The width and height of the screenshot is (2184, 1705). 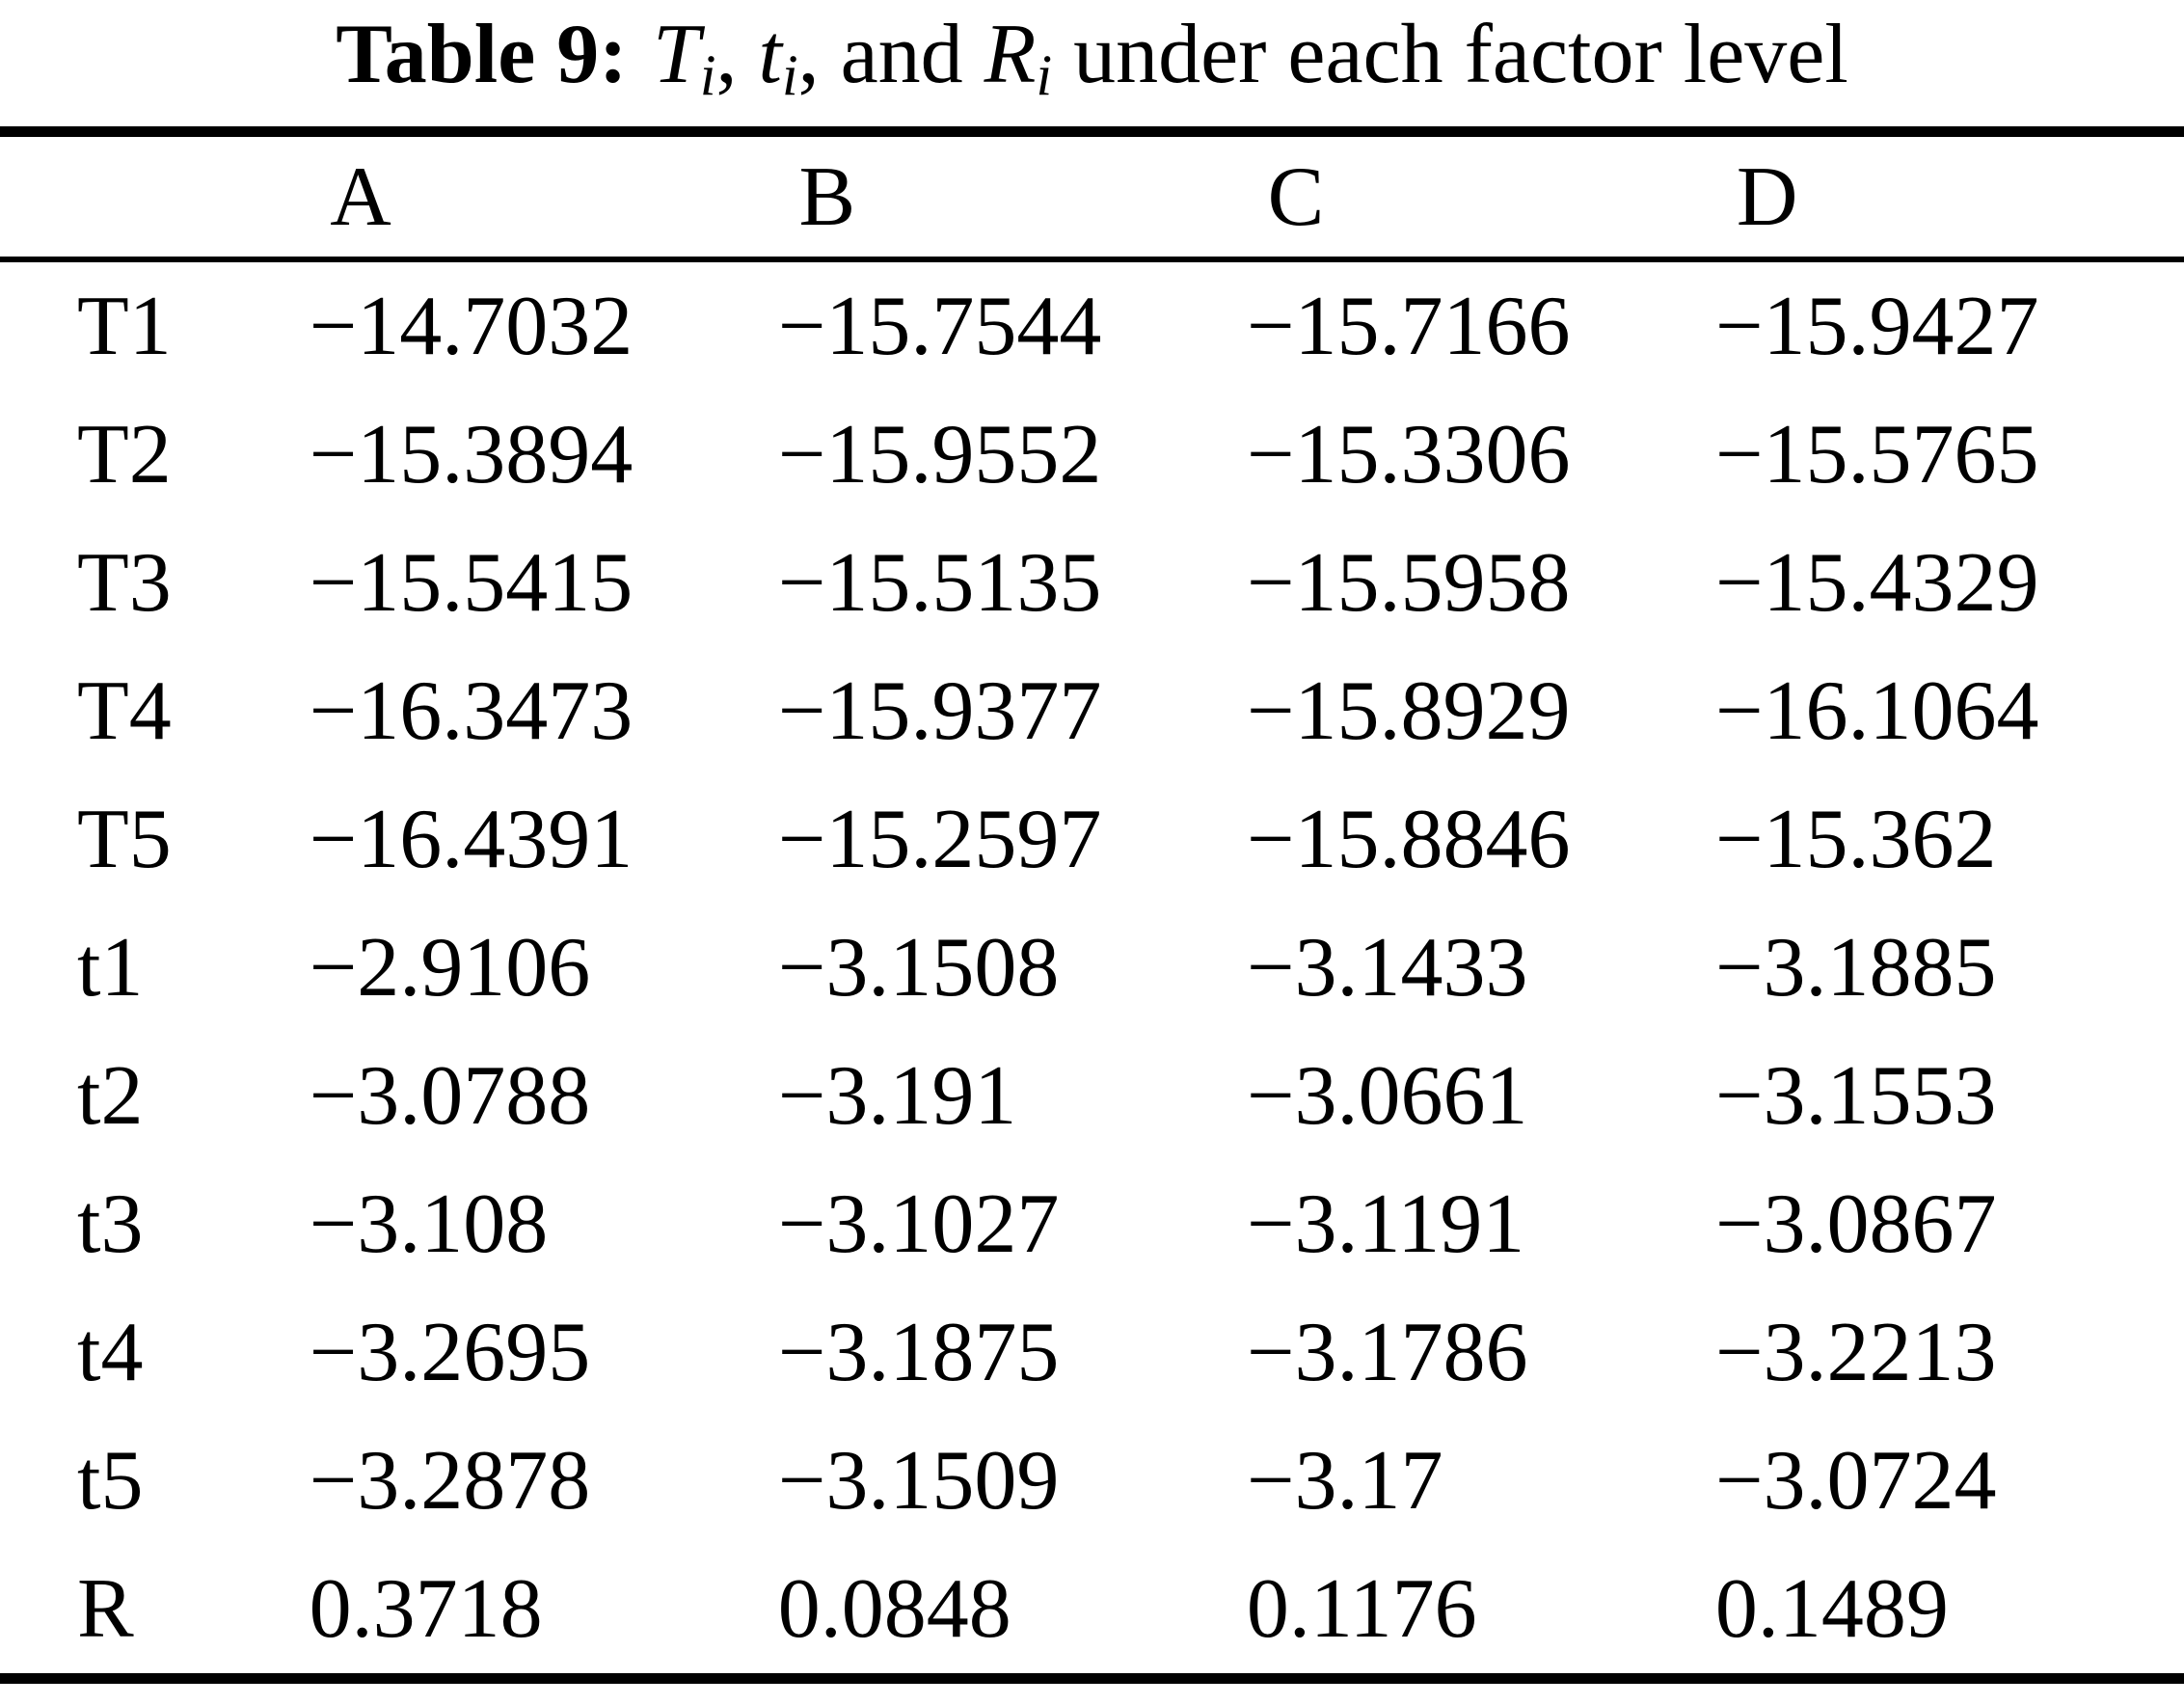 I want to click on table-cell: −3.1885, so click(x=1855, y=968).